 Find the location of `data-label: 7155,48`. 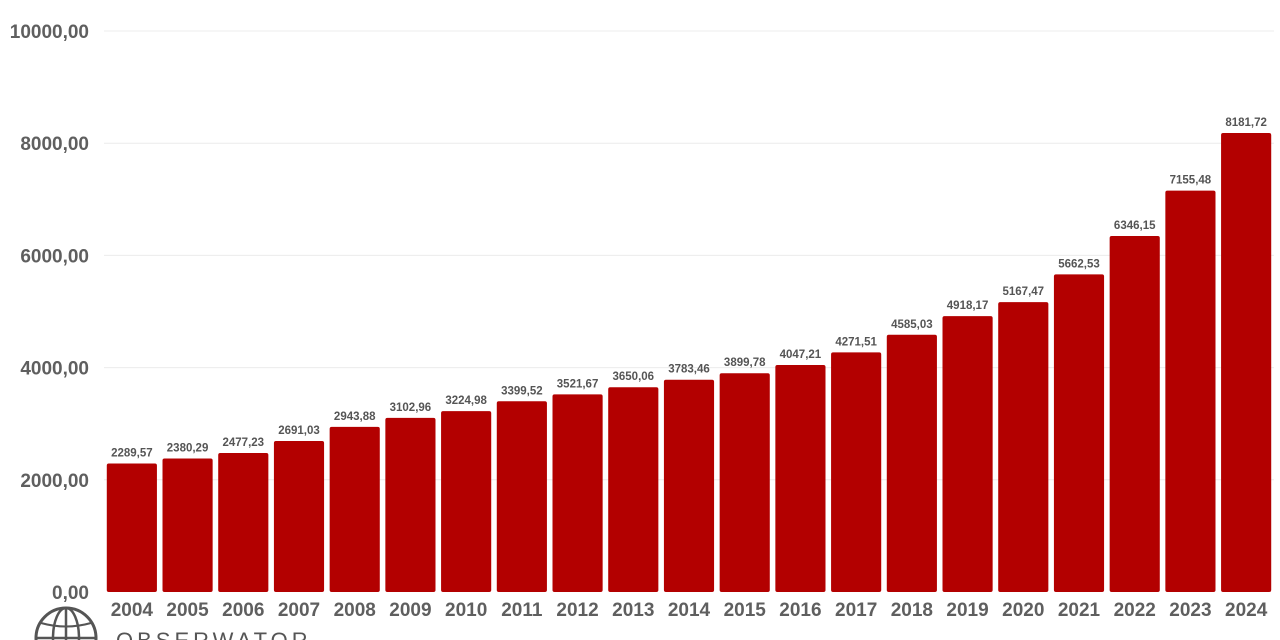

data-label: 7155,48 is located at coordinates (1191, 181).